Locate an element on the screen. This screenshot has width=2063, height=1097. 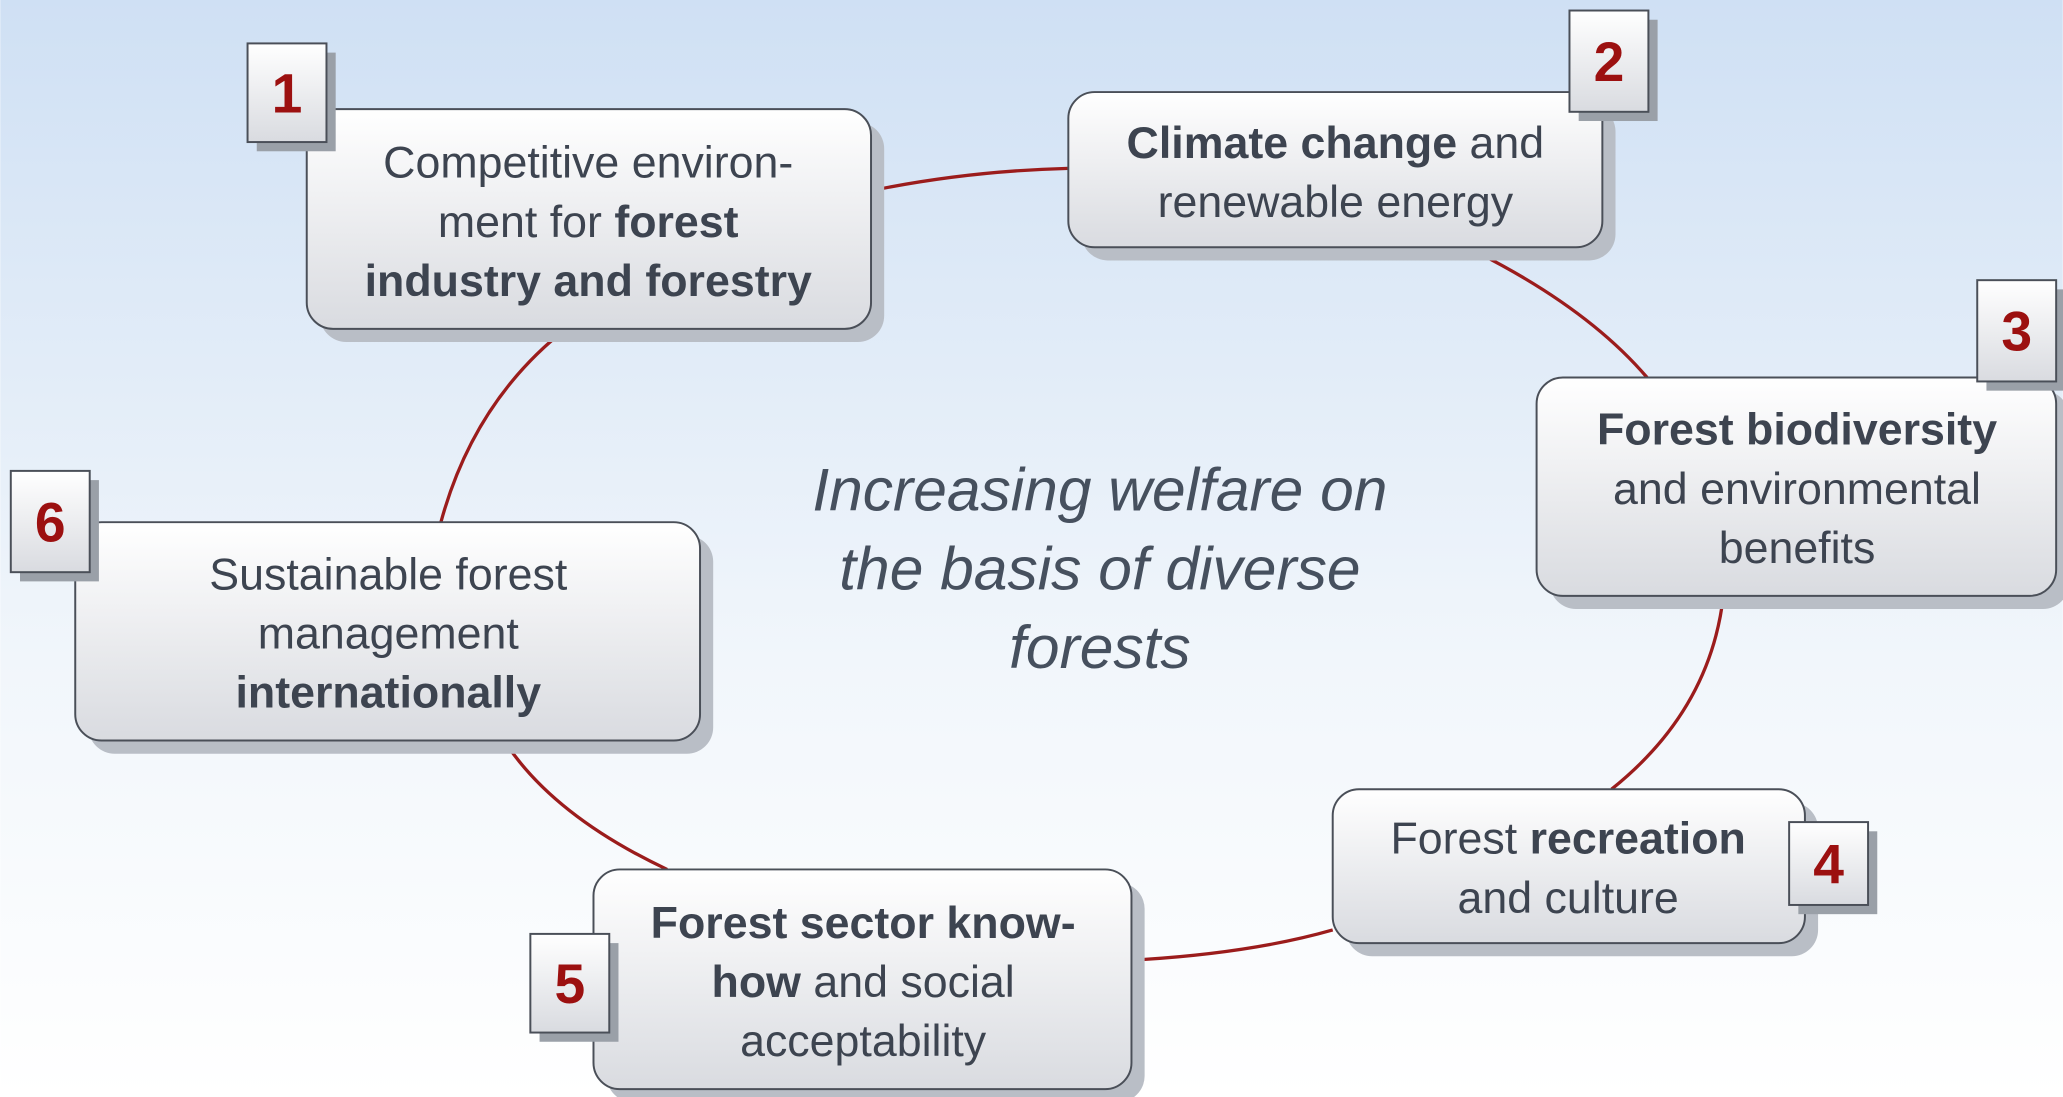
node-label-line: industry and forestry is located at coordinates (588, 281).